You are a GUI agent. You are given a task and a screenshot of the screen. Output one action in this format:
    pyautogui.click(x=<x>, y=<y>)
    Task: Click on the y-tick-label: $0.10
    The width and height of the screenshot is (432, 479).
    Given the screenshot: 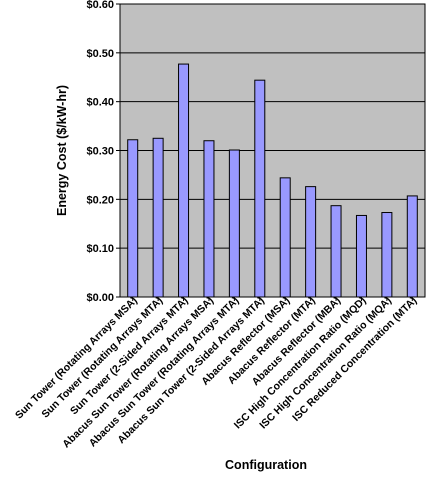 What is the action you would take?
    pyautogui.click(x=100, y=249)
    